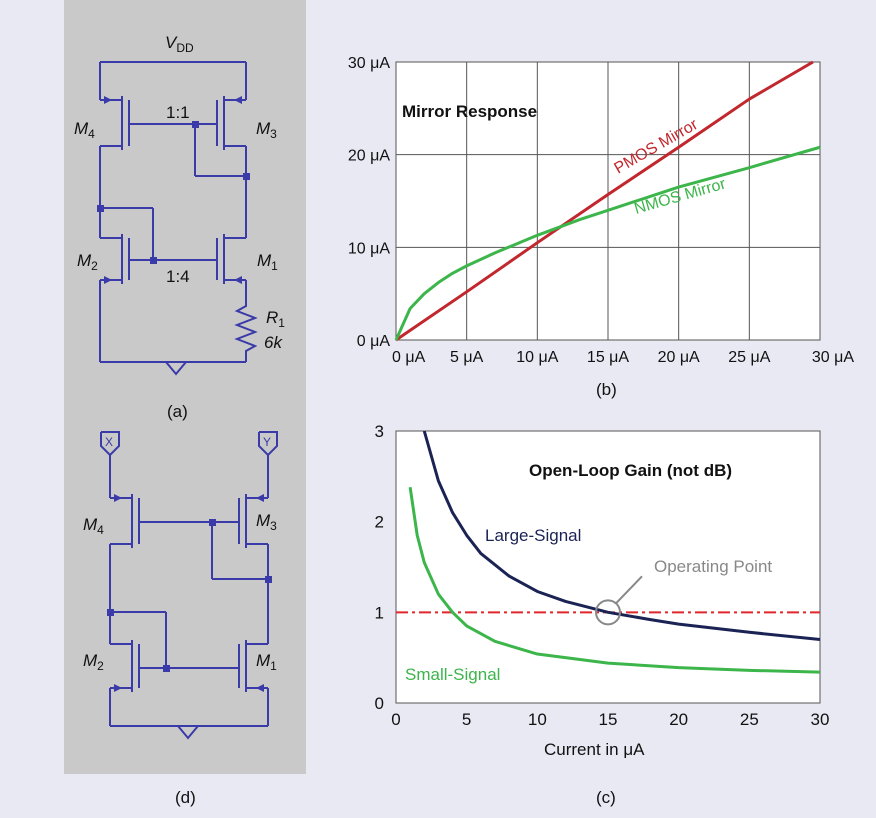 This screenshot has width=876, height=818. Describe the element at coordinates (185, 48) in the screenshot. I see `vdd-sub: DD` at that location.